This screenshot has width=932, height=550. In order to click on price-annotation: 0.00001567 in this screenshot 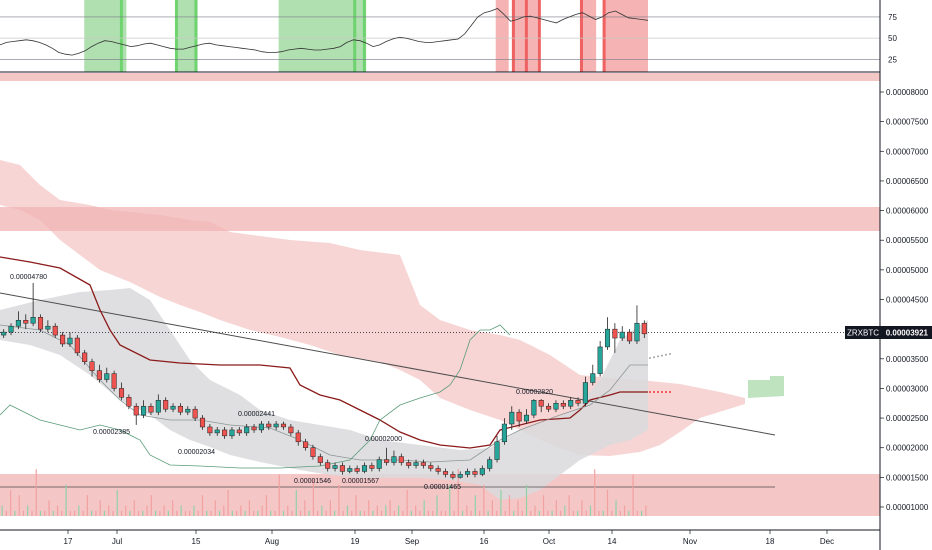, I will do `click(360, 481)`.